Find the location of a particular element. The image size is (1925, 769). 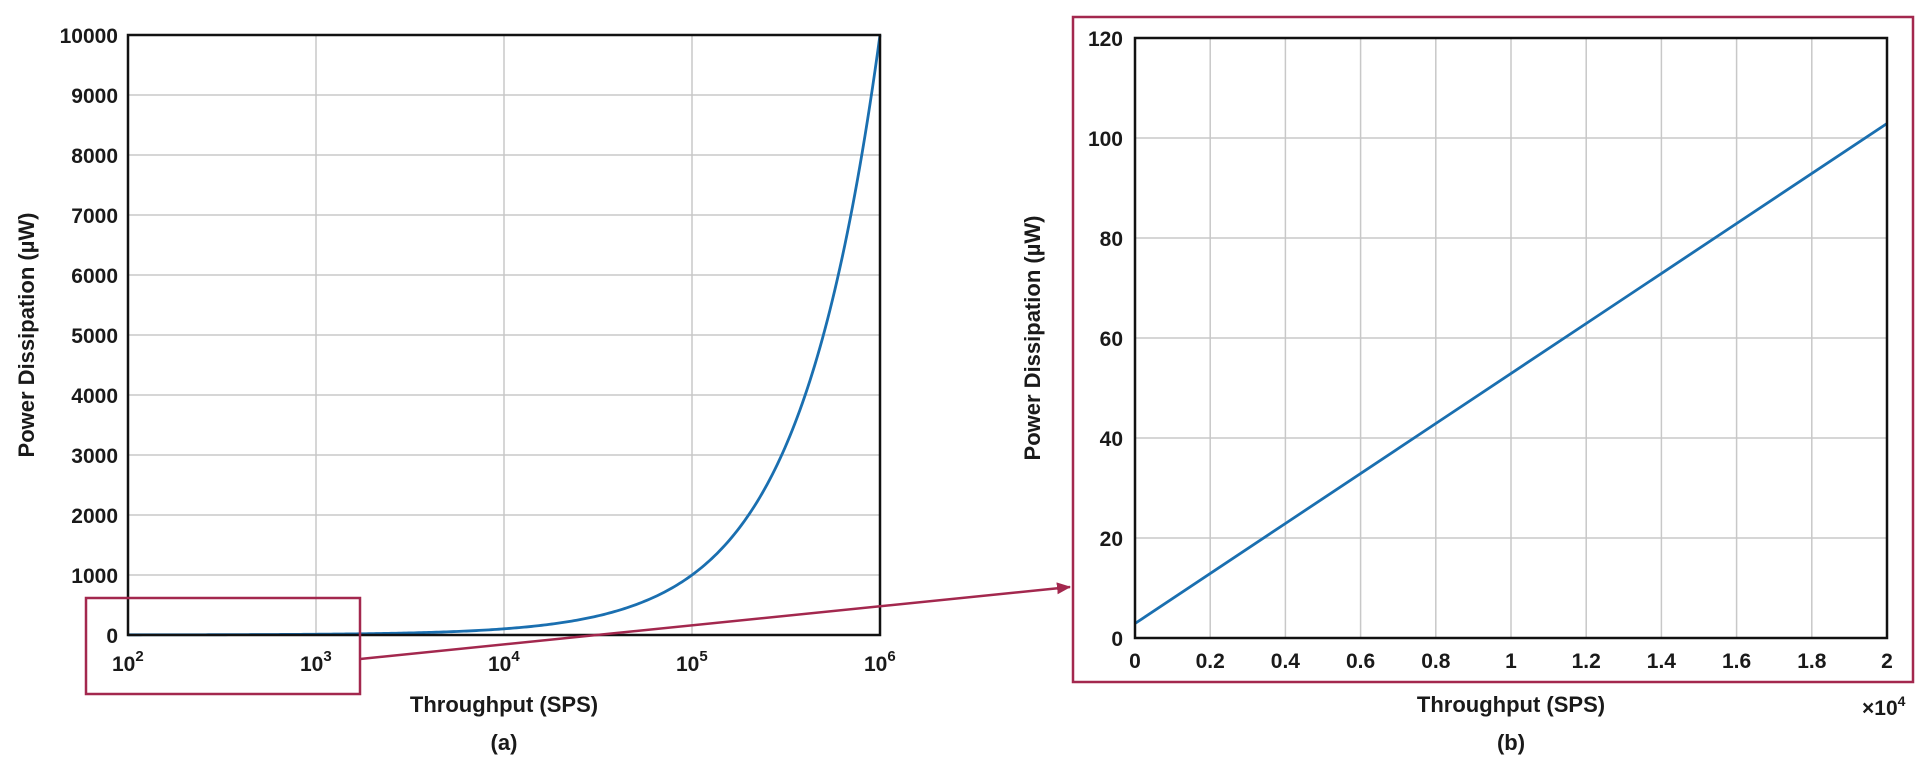

chart-b-y-tick-labels: 0 20 40 60 80 100 120 is located at coordinates (1105, 339).